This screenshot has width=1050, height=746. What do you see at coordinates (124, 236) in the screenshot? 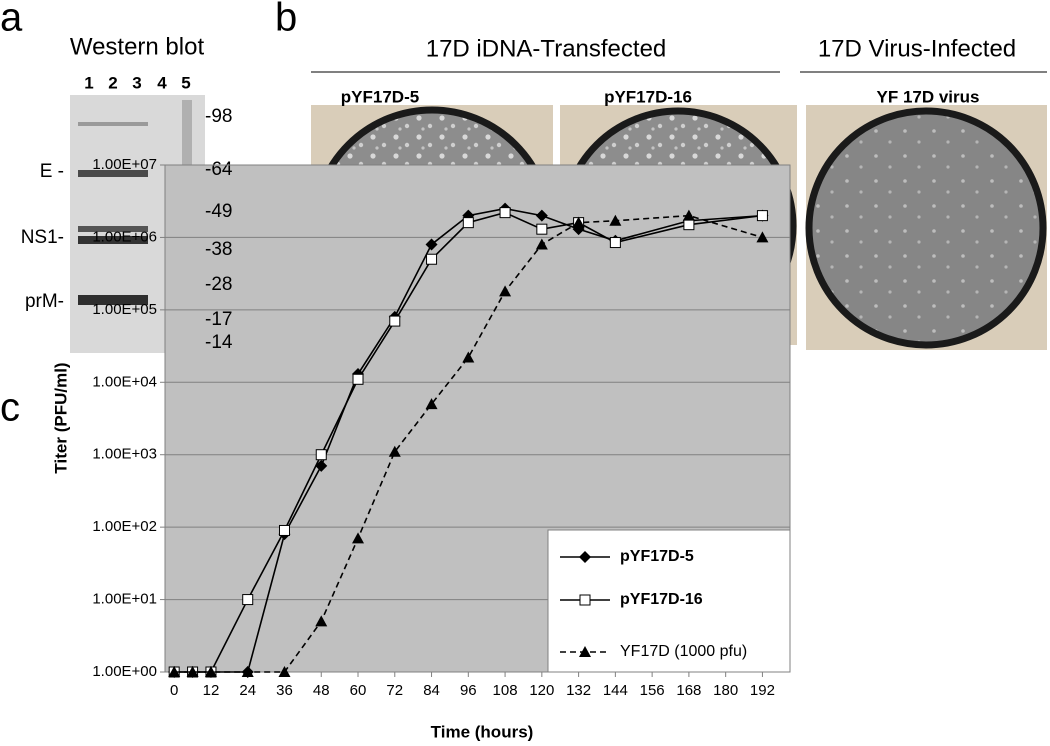
I see `y-tick-label: 1.00E+06` at bounding box center [124, 236].